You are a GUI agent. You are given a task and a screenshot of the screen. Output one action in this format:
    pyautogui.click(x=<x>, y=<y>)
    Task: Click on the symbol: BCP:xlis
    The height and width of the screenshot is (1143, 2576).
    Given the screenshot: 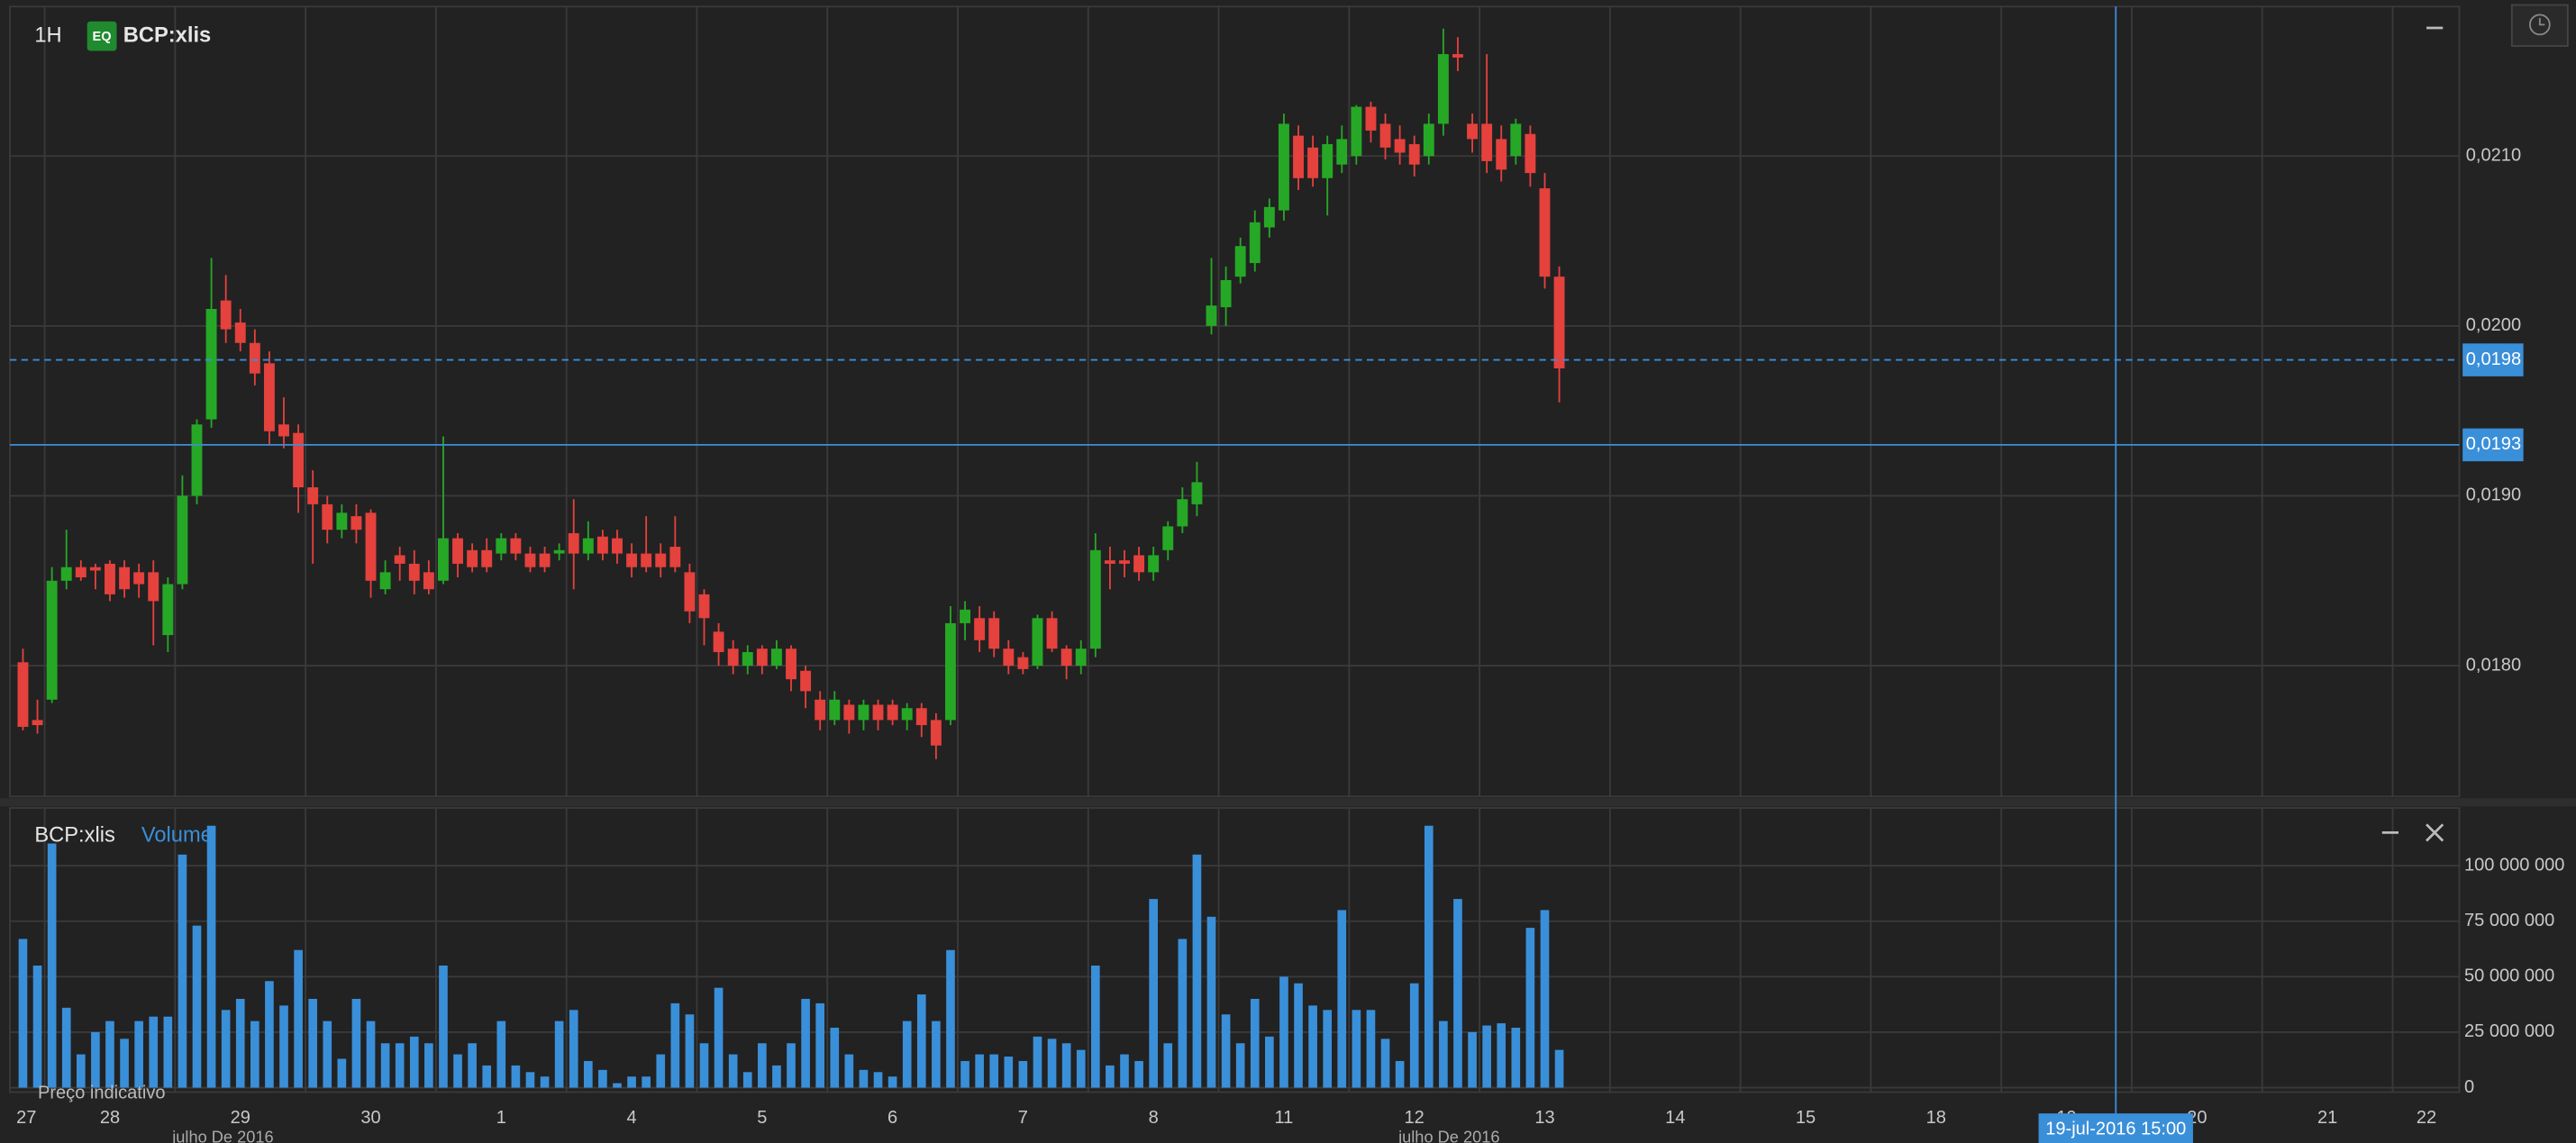 What is the action you would take?
    pyautogui.click(x=167, y=35)
    